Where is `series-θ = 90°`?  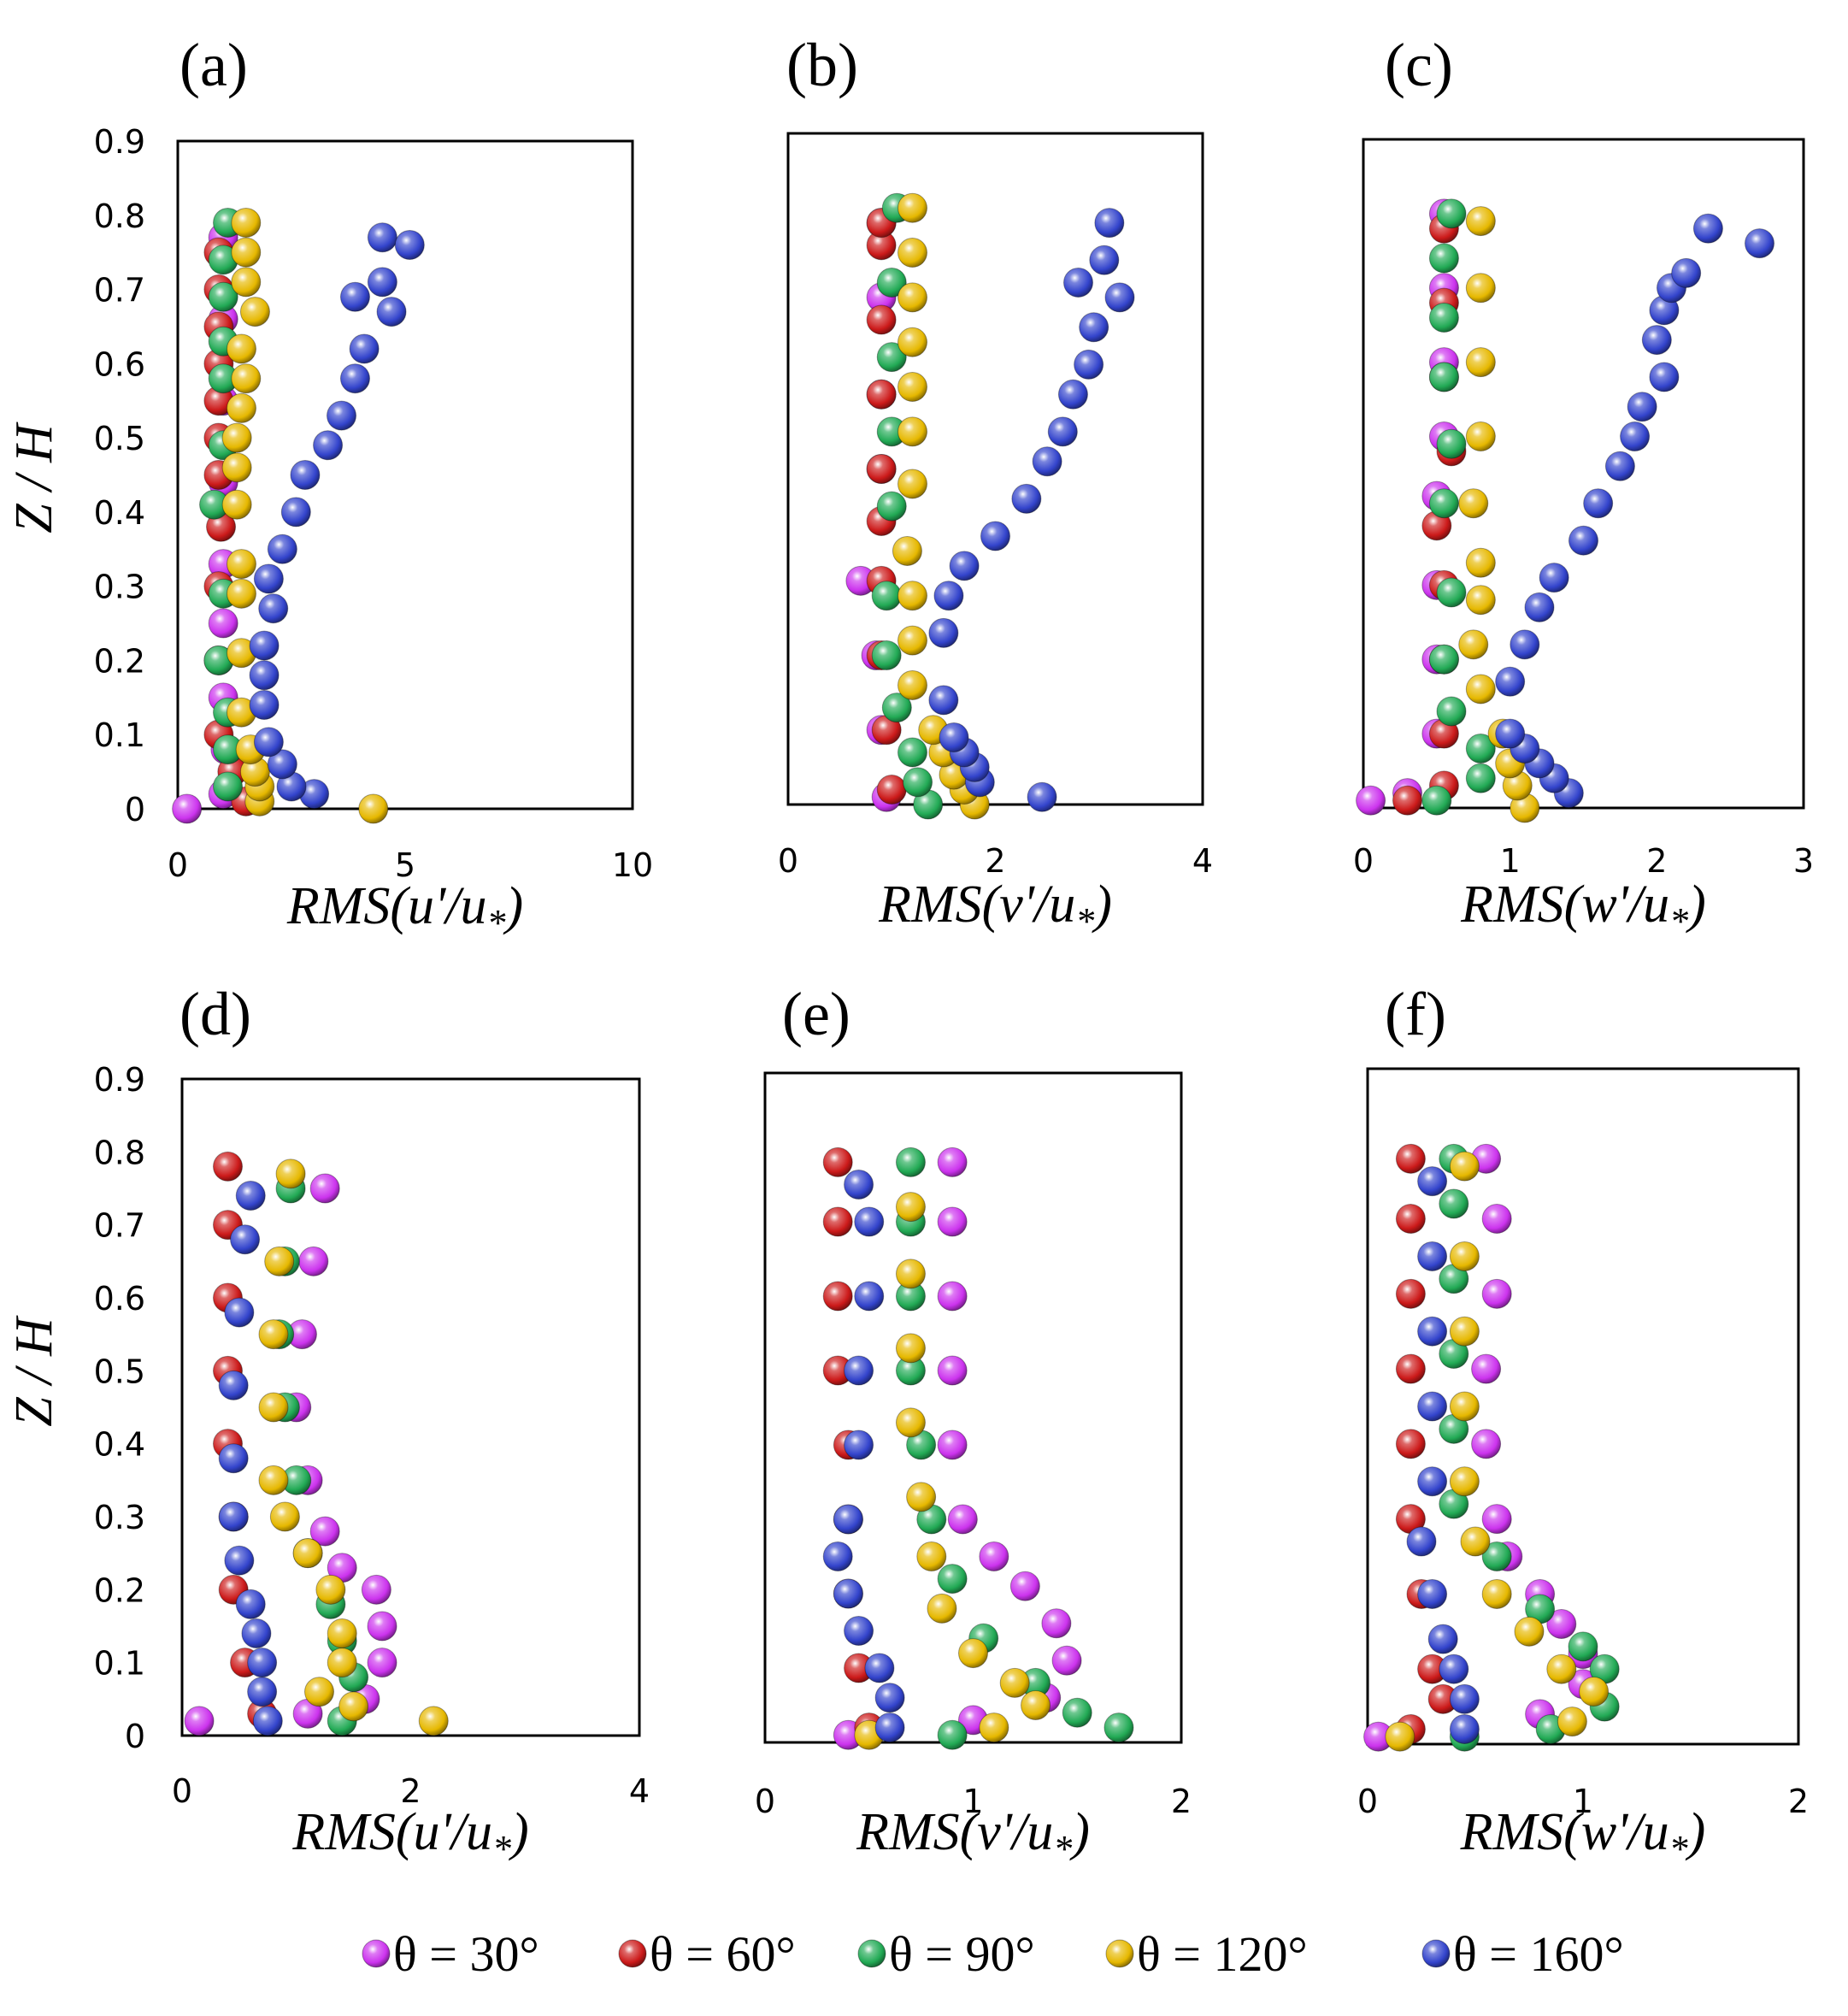
series-θ = 90° is located at coordinates (222, 504).